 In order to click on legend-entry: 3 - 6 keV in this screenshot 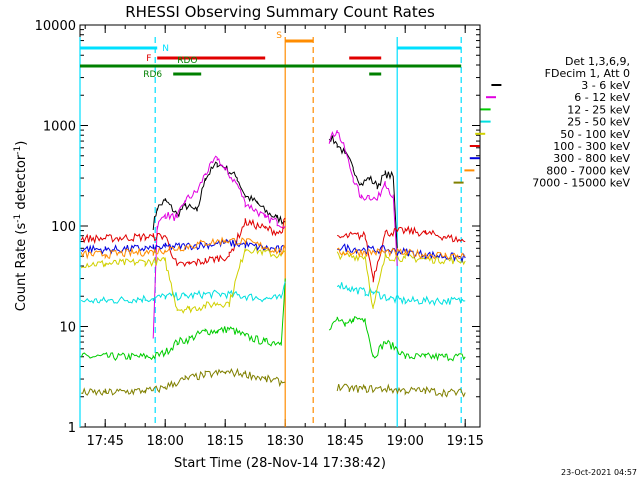, I will do `click(605, 85)`.